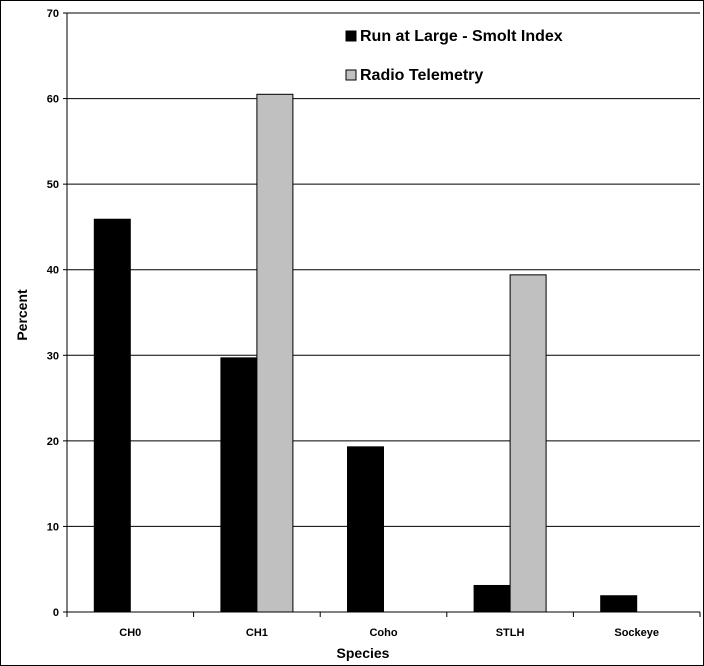 The width and height of the screenshot is (704, 666). I want to click on x-tick-label: CH0, so click(130, 633).